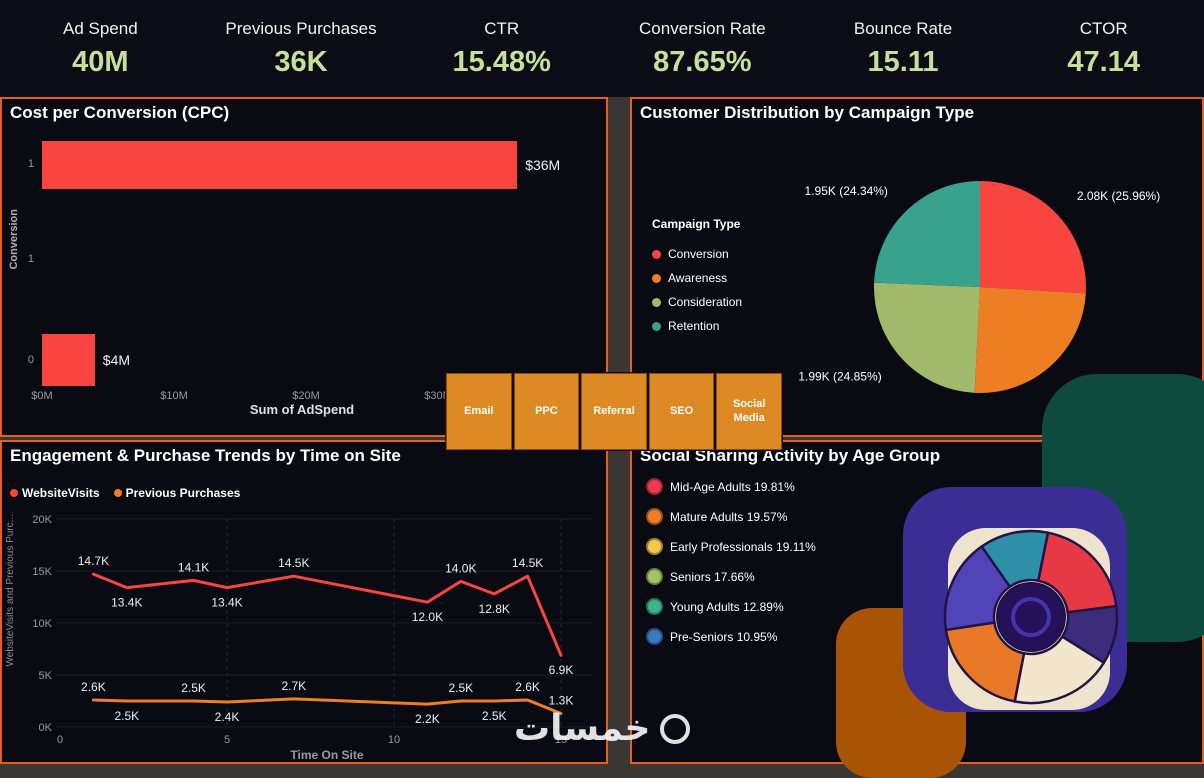 This screenshot has width=1204, height=778. What do you see at coordinates (60, 740) in the screenshot?
I see `trends-x-axis-tick: 0` at bounding box center [60, 740].